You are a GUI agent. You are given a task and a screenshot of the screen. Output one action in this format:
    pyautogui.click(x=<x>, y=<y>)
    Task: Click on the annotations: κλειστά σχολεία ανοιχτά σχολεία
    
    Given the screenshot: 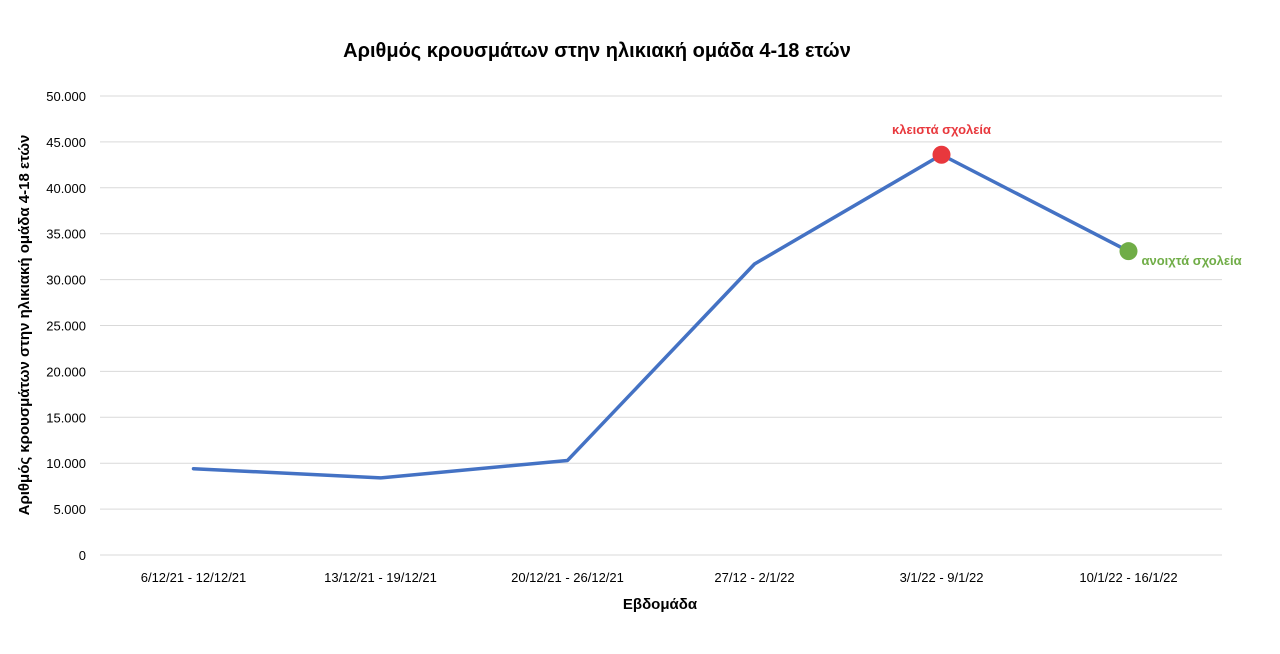 What is the action you would take?
    pyautogui.click(x=1067, y=195)
    